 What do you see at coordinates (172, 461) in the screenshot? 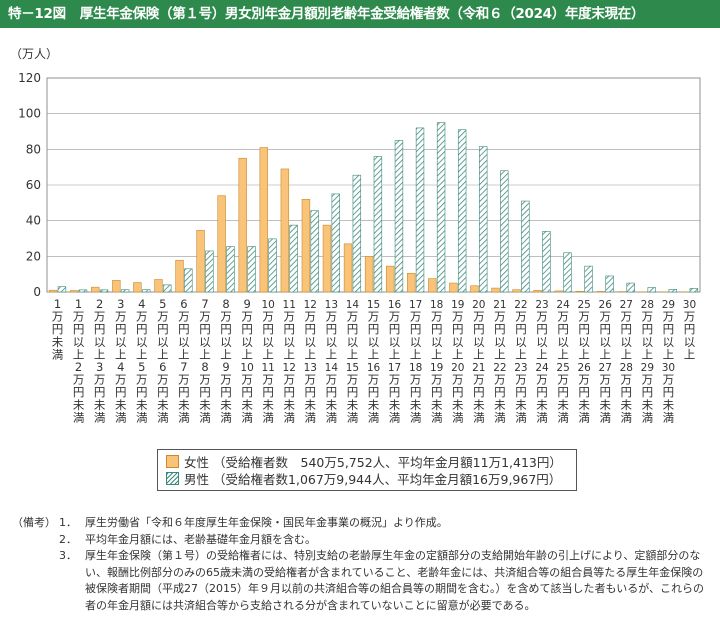
I see `female-swatch` at bounding box center [172, 461].